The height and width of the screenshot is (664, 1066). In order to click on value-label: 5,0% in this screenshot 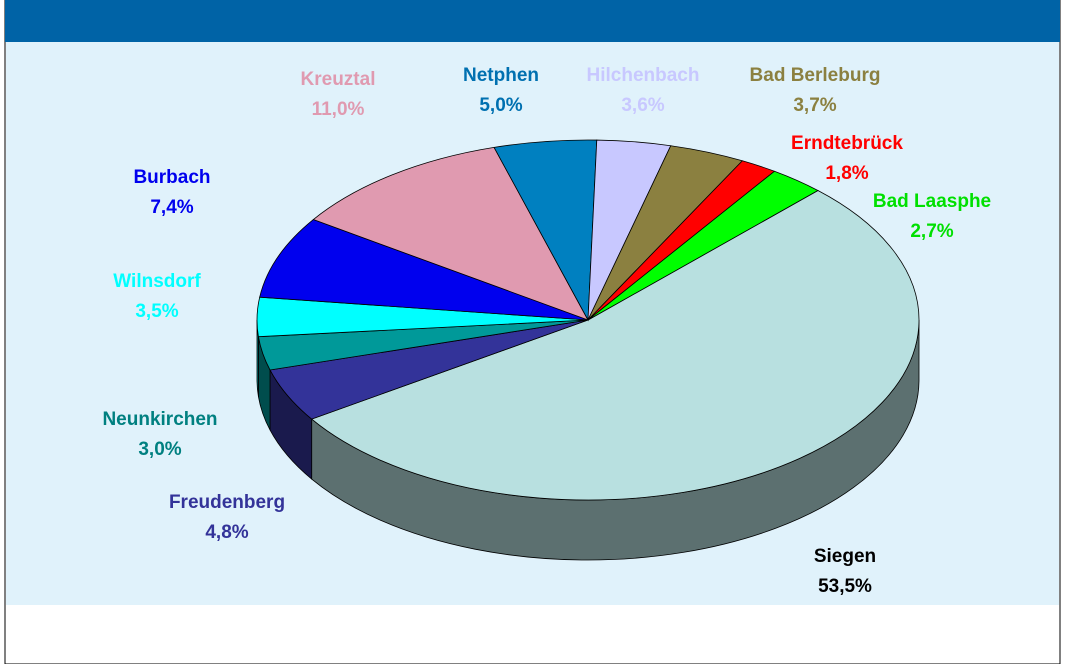, I will do `click(500, 105)`.